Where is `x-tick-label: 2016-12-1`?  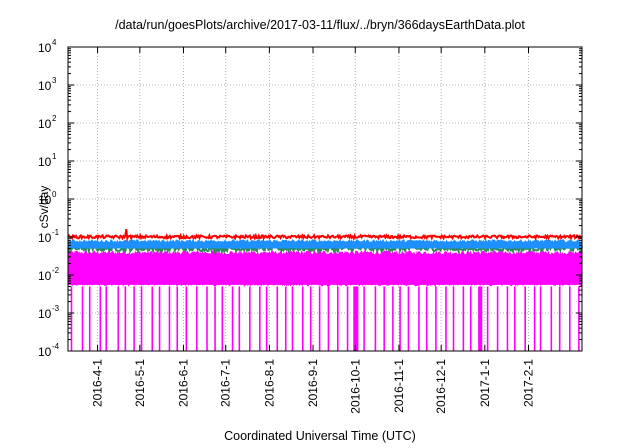 x-tick-label: 2016-12-1 is located at coordinates (441, 386).